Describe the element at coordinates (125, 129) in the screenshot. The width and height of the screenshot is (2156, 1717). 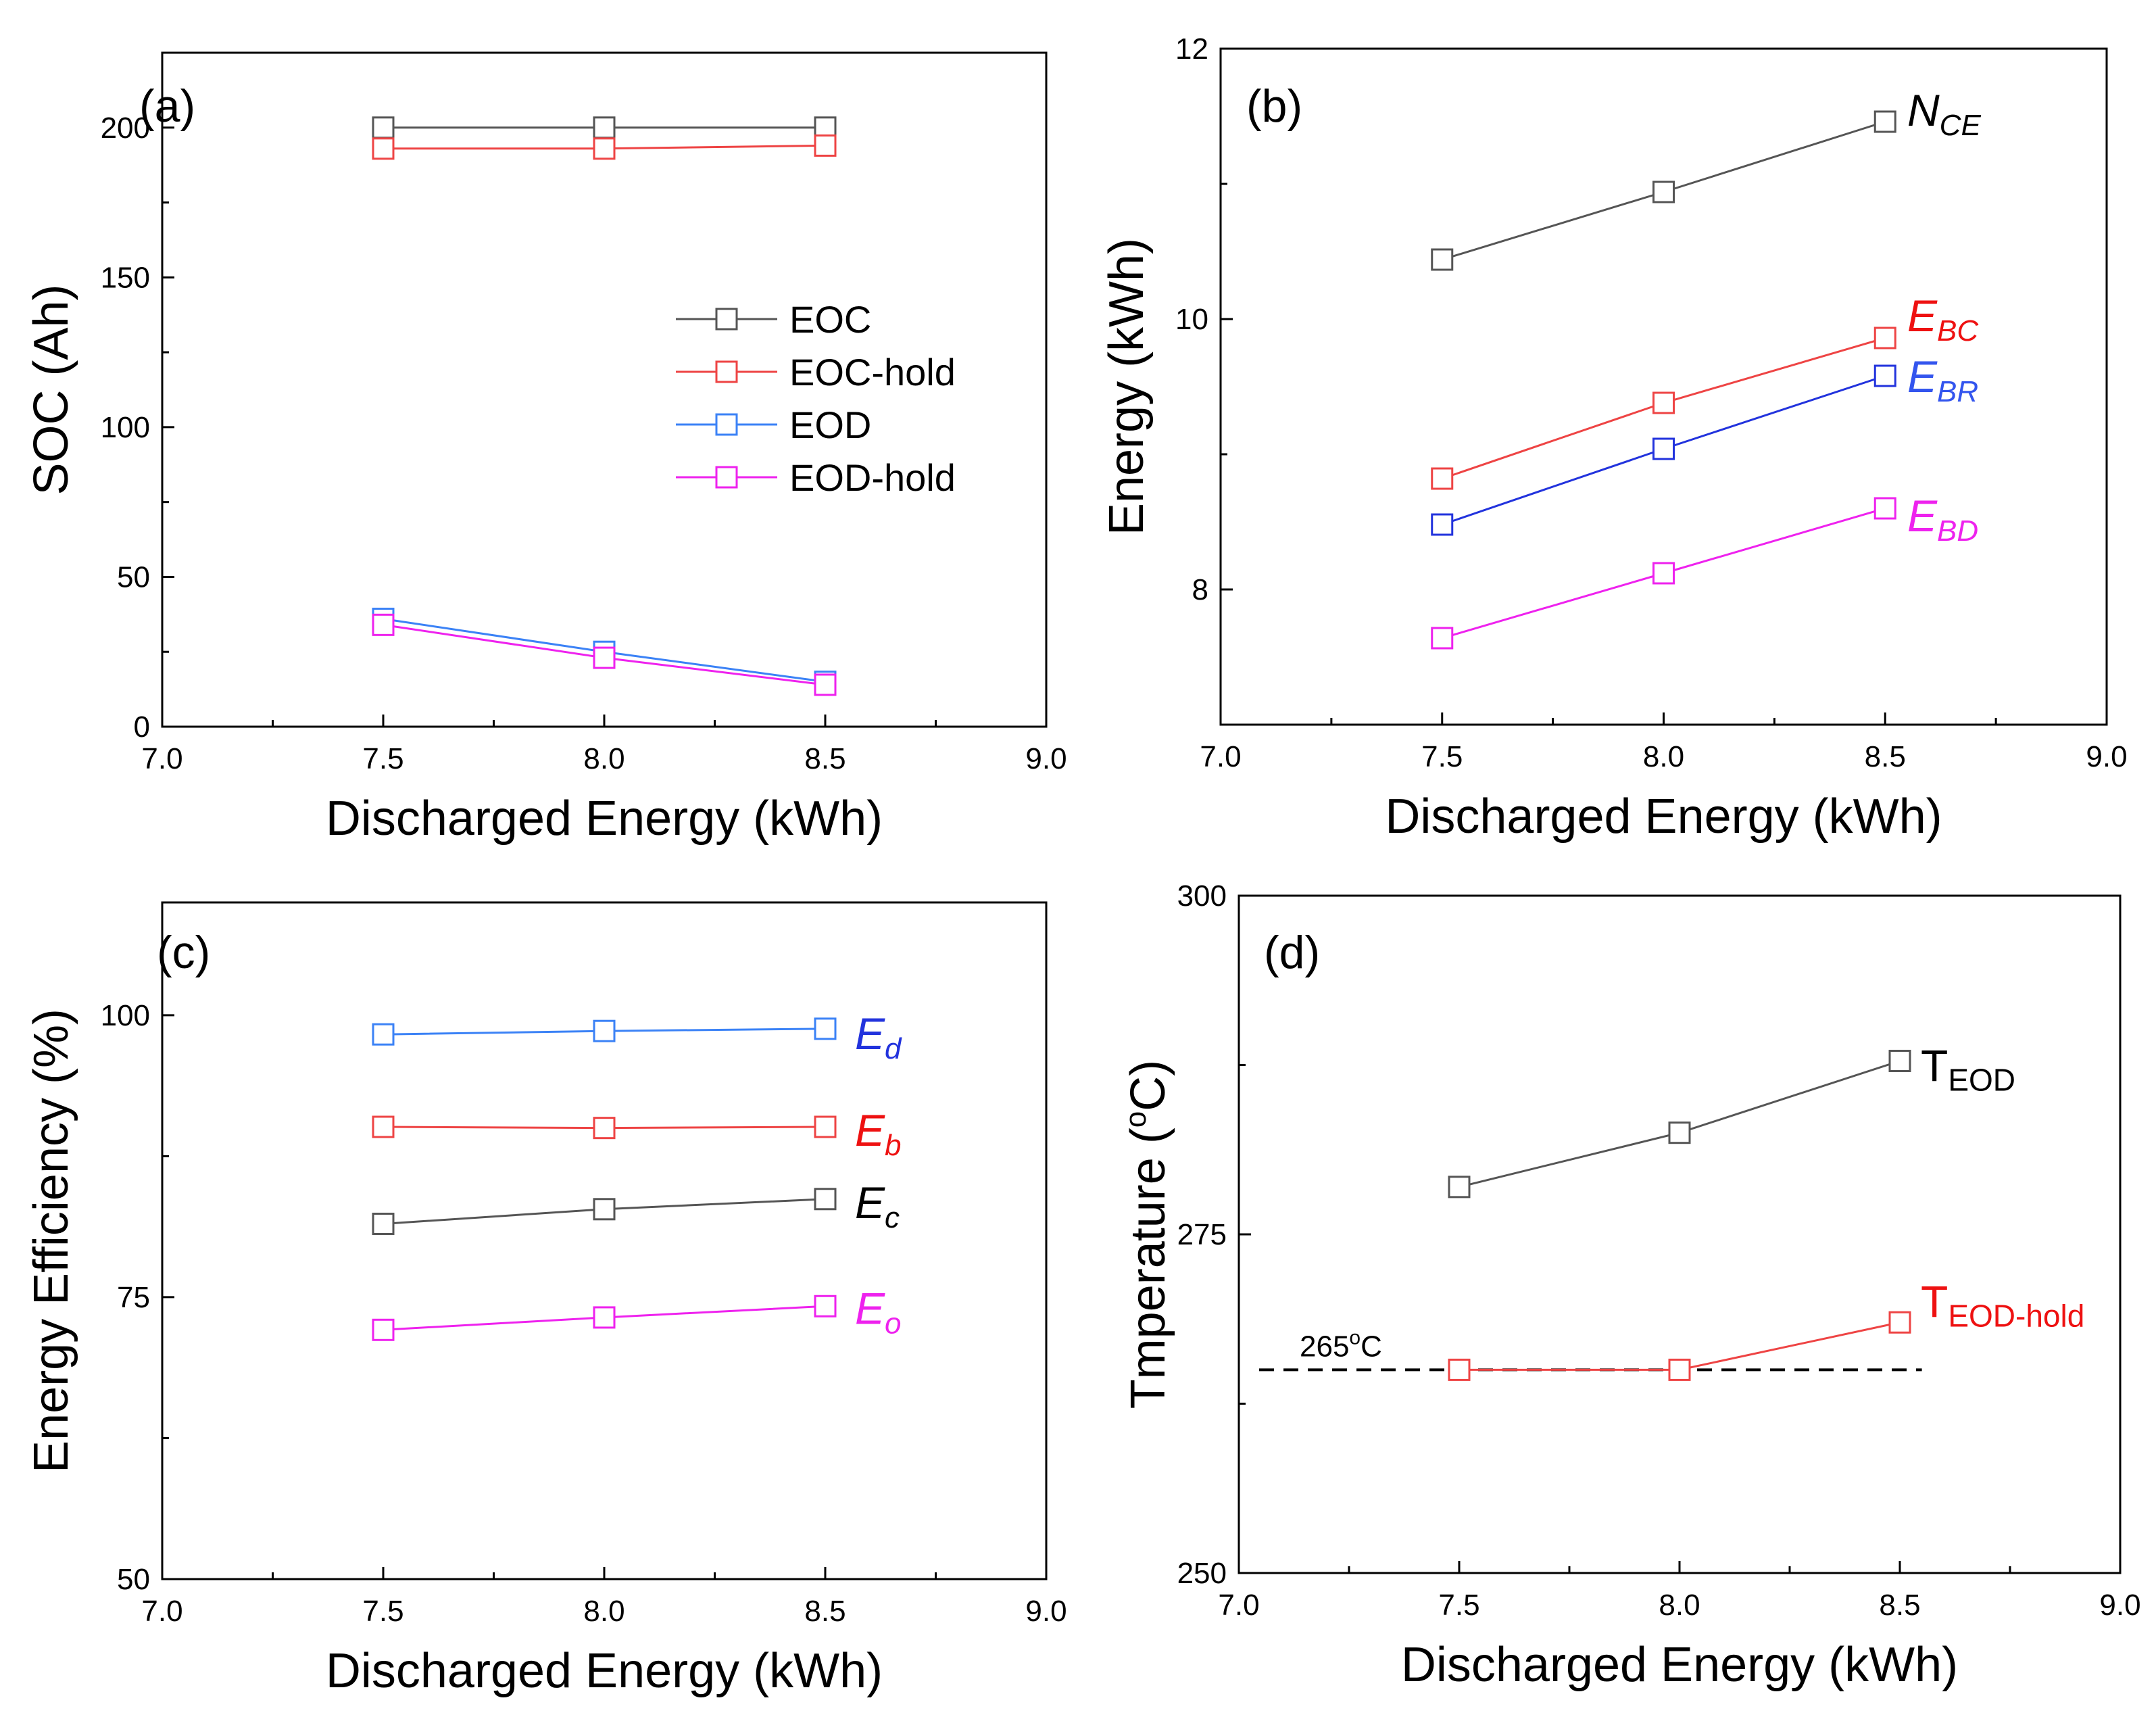
I see `y-tick-label: 200` at that location.